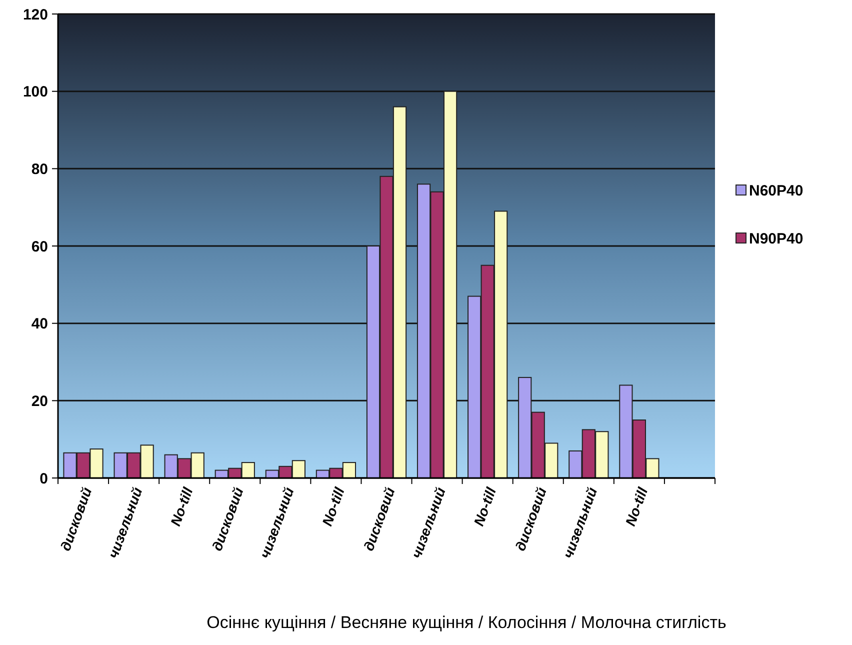  What do you see at coordinates (39, 169) in the screenshot?
I see `y-tick-label: 80` at bounding box center [39, 169].